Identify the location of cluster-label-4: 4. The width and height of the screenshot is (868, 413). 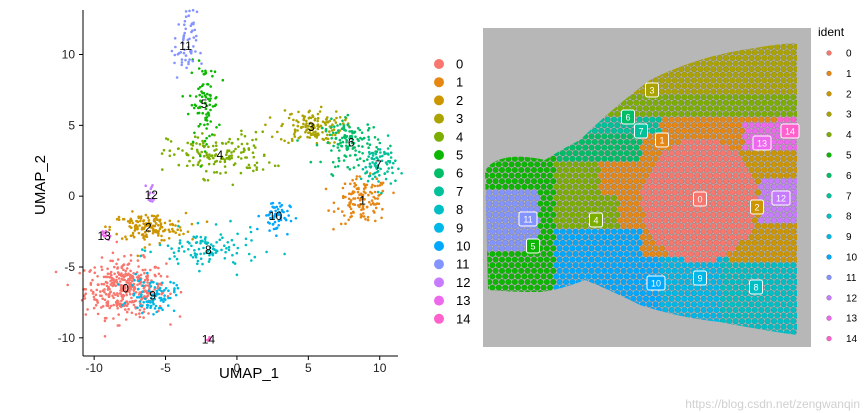
(219, 155).